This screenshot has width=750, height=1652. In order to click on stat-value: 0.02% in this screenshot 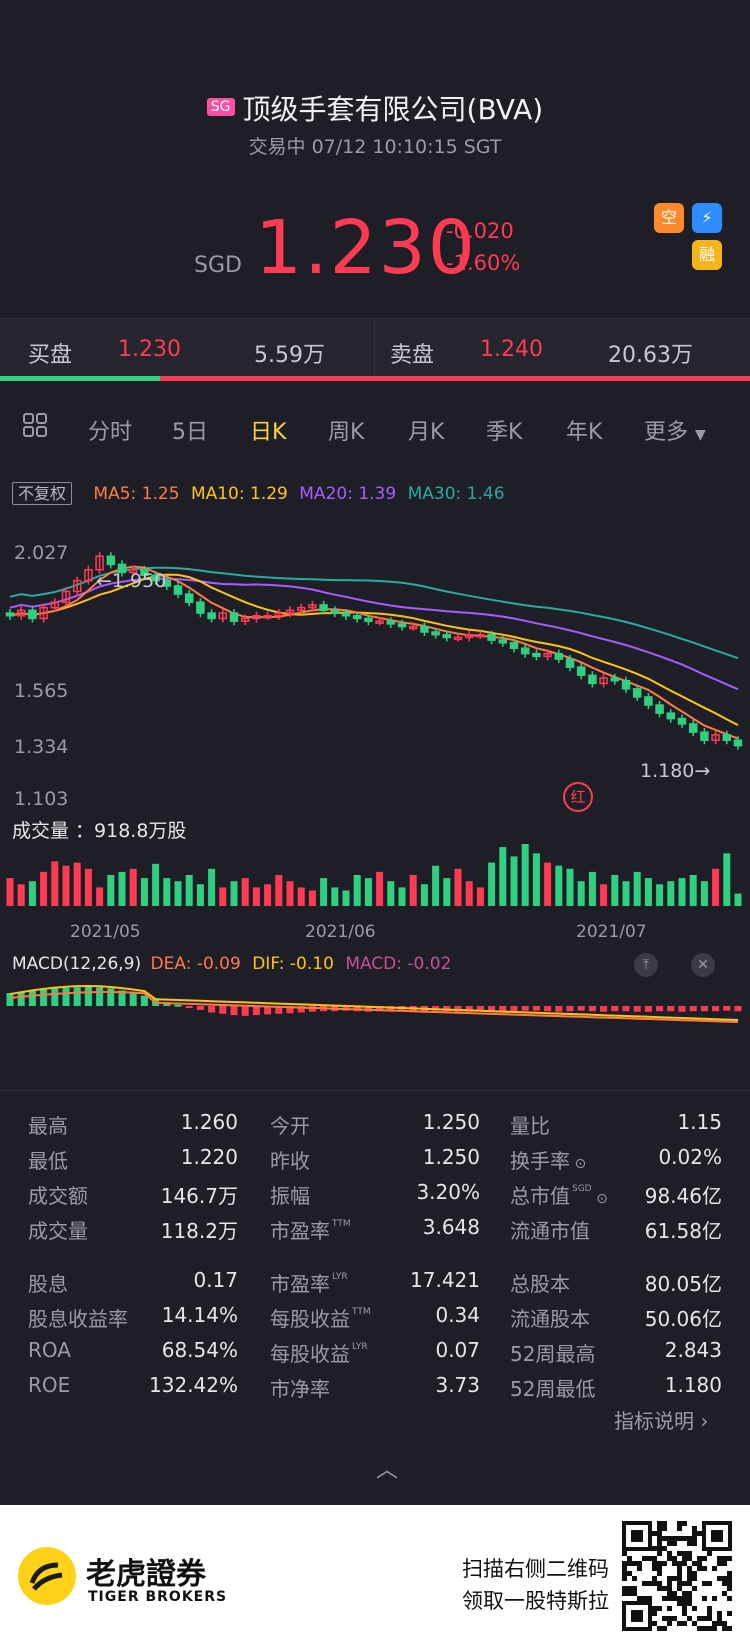, I will do `click(690, 1157)`.